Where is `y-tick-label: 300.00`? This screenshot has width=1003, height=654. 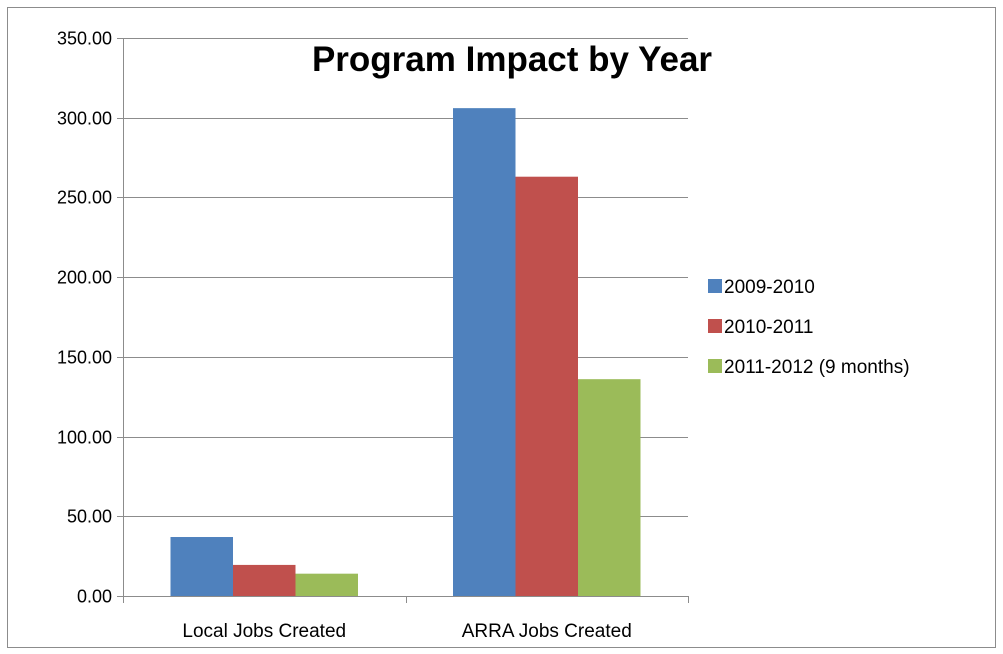 y-tick-label: 300.00 is located at coordinates (84, 119).